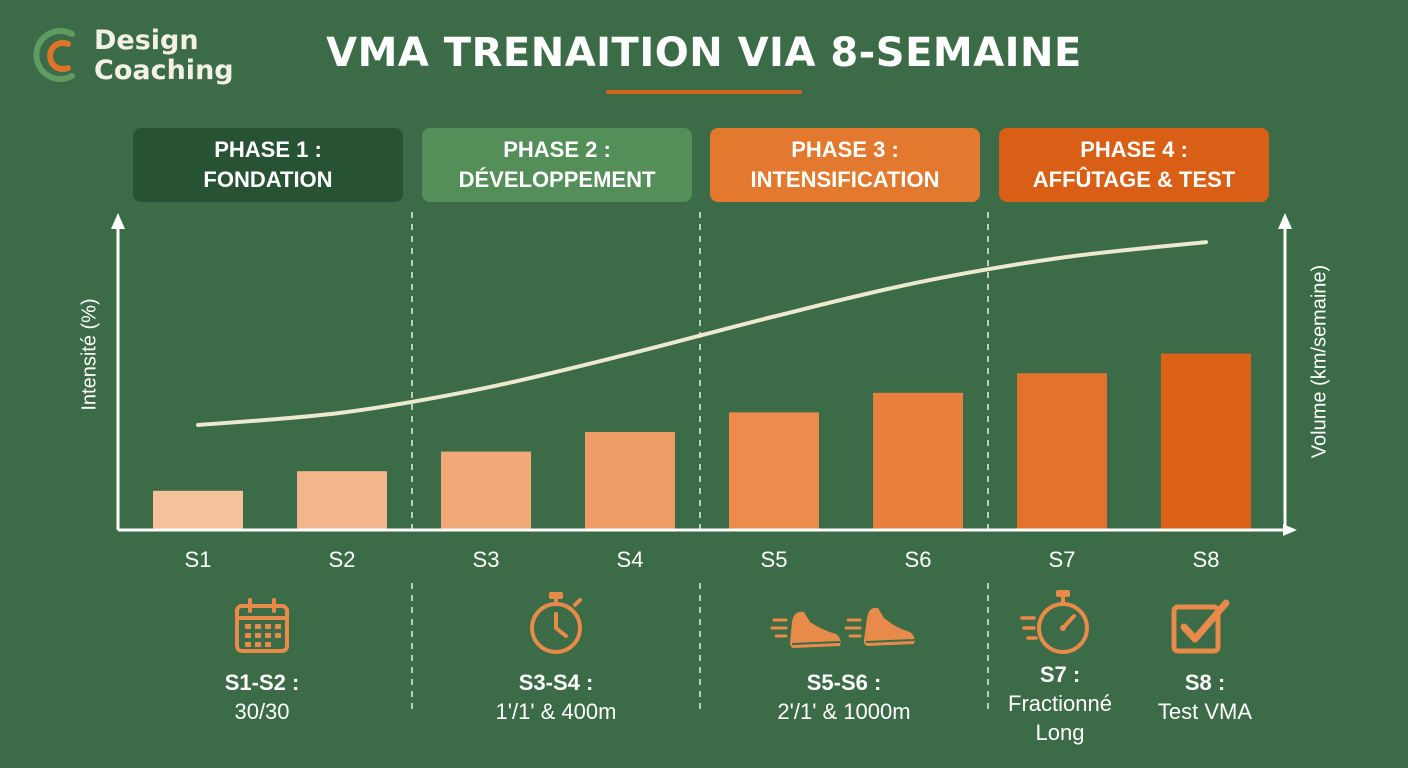  What do you see at coordinates (702, 559) in the screenshot?
I see `x-tick-labels: S1 S2 S3 S4 S5 S6 S7 S8` at bounding box center [702, 559].